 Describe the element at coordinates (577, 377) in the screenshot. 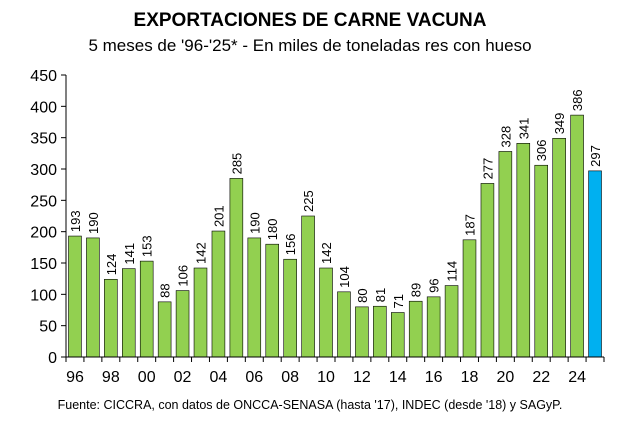

I see `x-tick-label: 24` at that location.